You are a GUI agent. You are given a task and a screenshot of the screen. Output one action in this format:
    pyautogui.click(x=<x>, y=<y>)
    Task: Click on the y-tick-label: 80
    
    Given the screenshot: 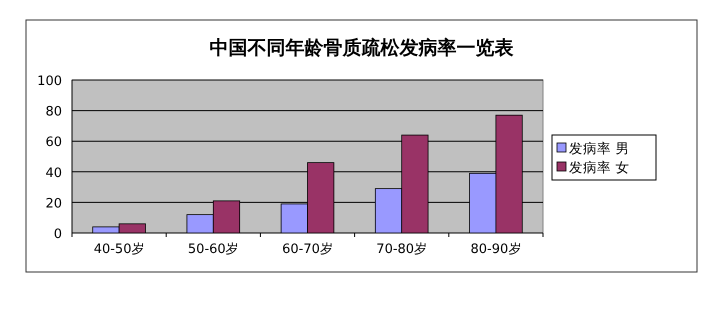 What is the action you would take?
    pyautogui.click(x=53, y=112)
    